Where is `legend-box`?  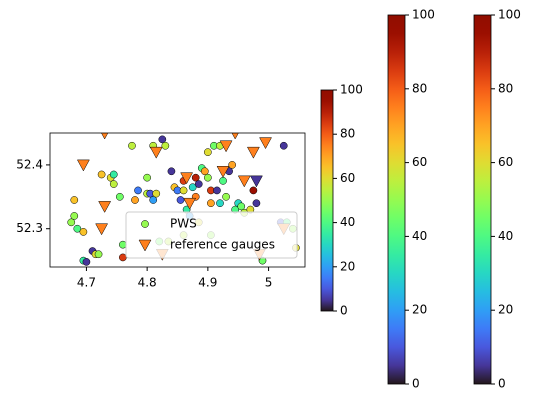 legend-box is located at coordinates (211, 235).